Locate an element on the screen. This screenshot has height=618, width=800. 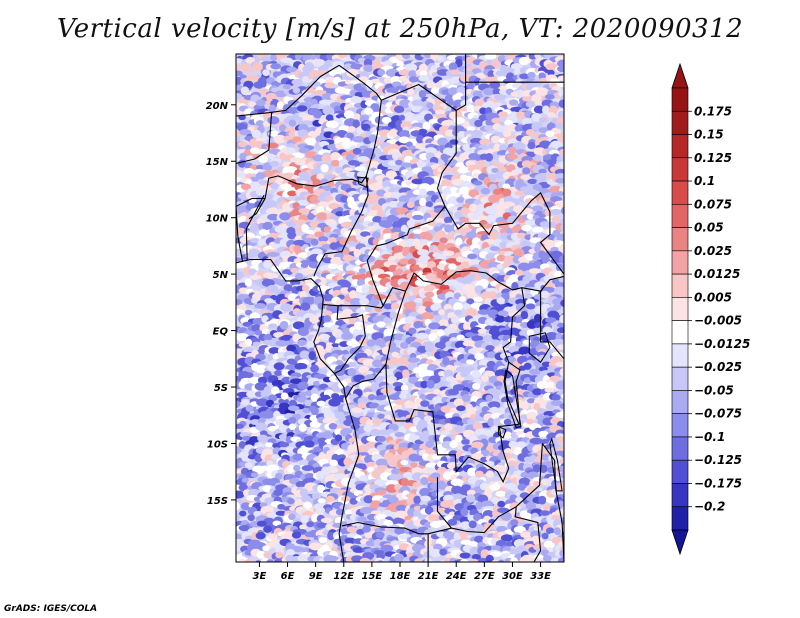
colorbar-label: −0.2 is located at coordinates (709, 507).